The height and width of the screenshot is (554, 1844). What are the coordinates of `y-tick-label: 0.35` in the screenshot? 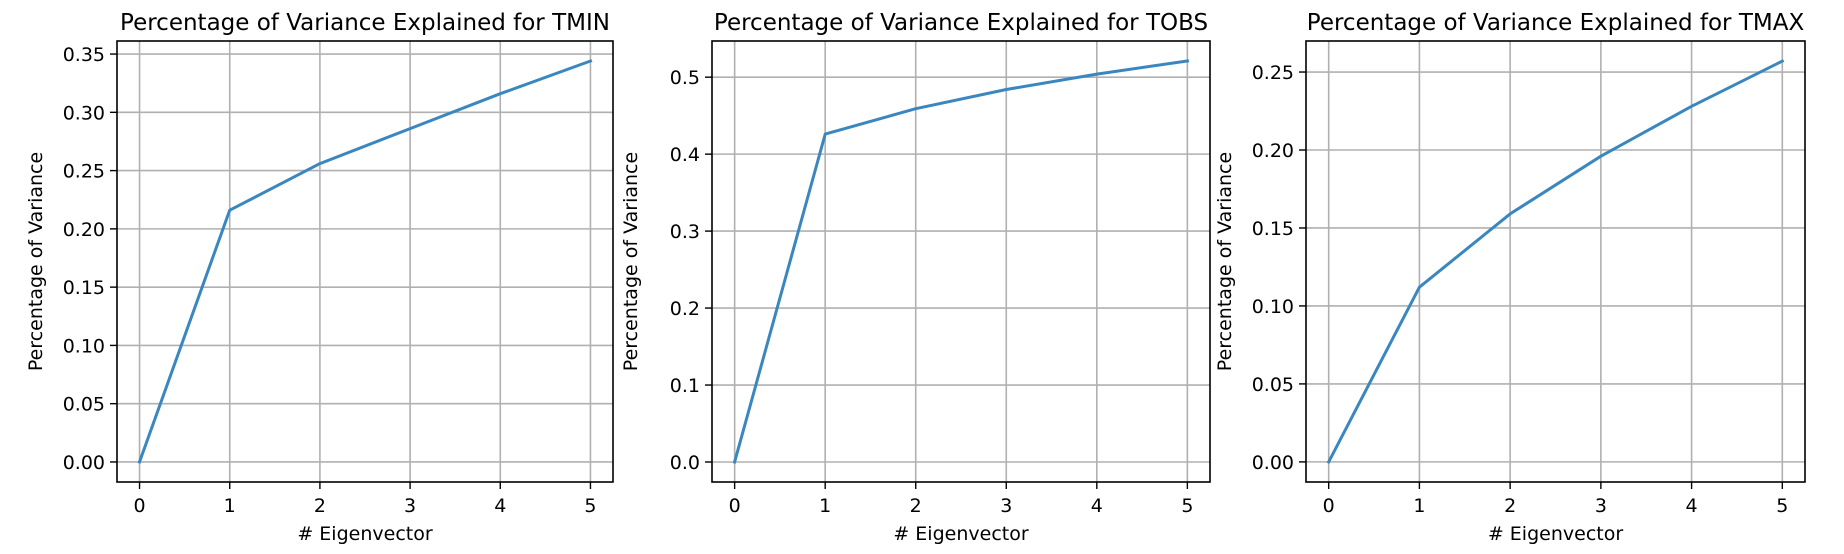 It's located at (84, 55).